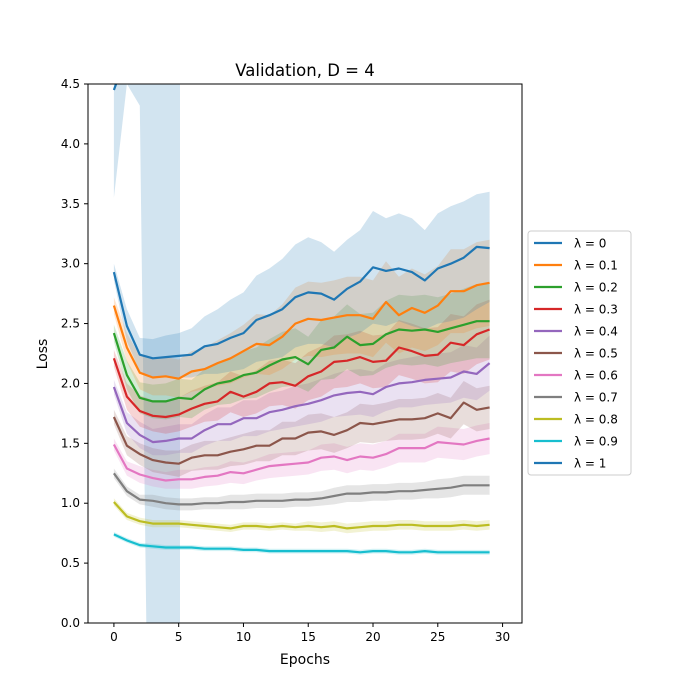  I want to click on y-tick-label: 1.0, so click(70, 503).